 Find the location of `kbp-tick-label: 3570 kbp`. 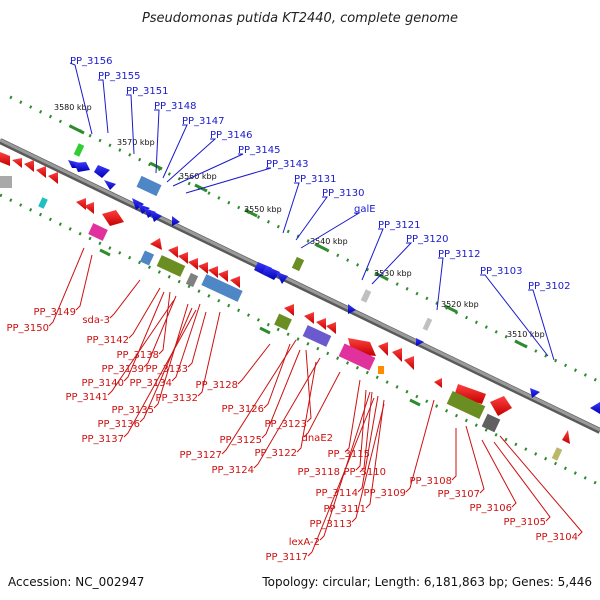

kbp-tick-label: 3570 kbp is located at coordinates (136, 142).